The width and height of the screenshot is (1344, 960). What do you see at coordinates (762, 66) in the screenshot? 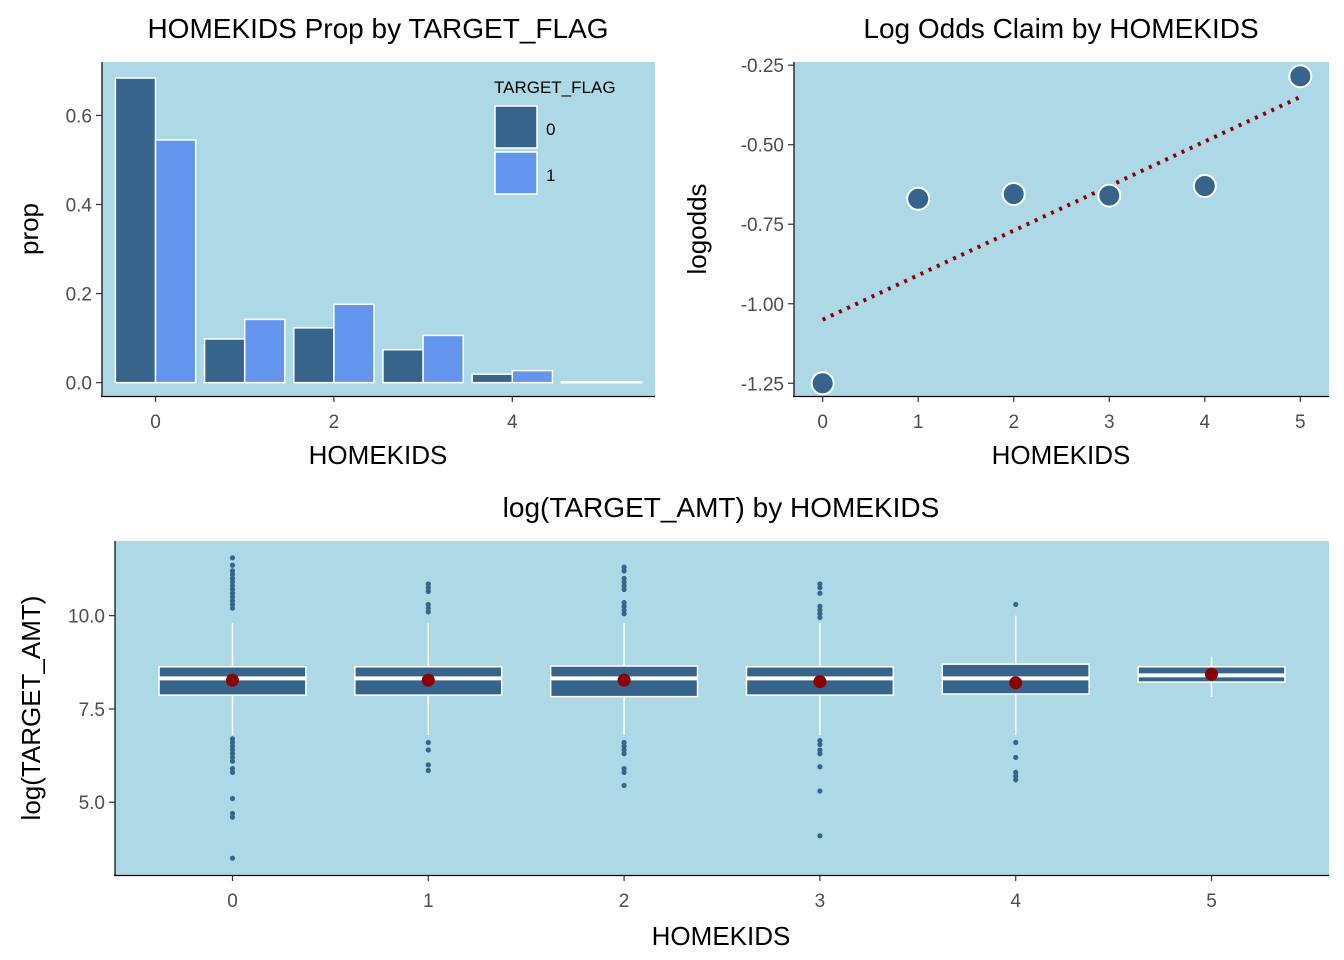
I see `logodds-chart-y-tick-label: -0.25` at bounding box center [762, 66].